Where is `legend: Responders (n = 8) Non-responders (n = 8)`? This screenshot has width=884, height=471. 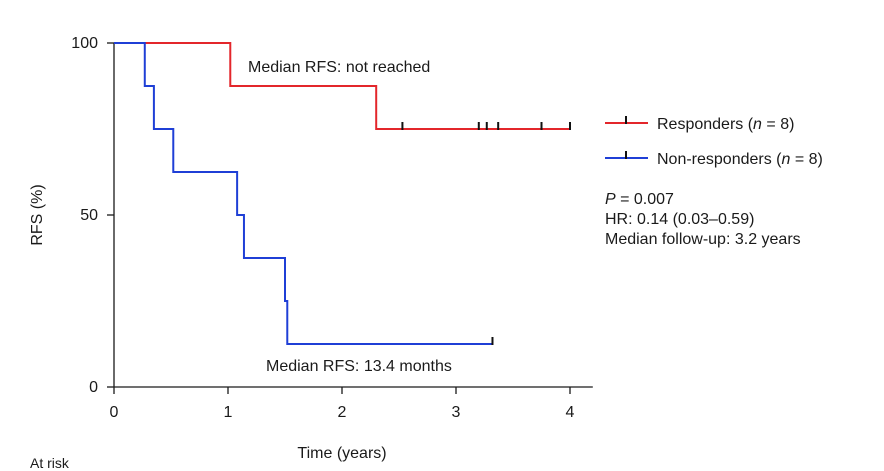 legend: Responders (n = 8) Non-responders (n = 8) is located at coordinates (714, 142).